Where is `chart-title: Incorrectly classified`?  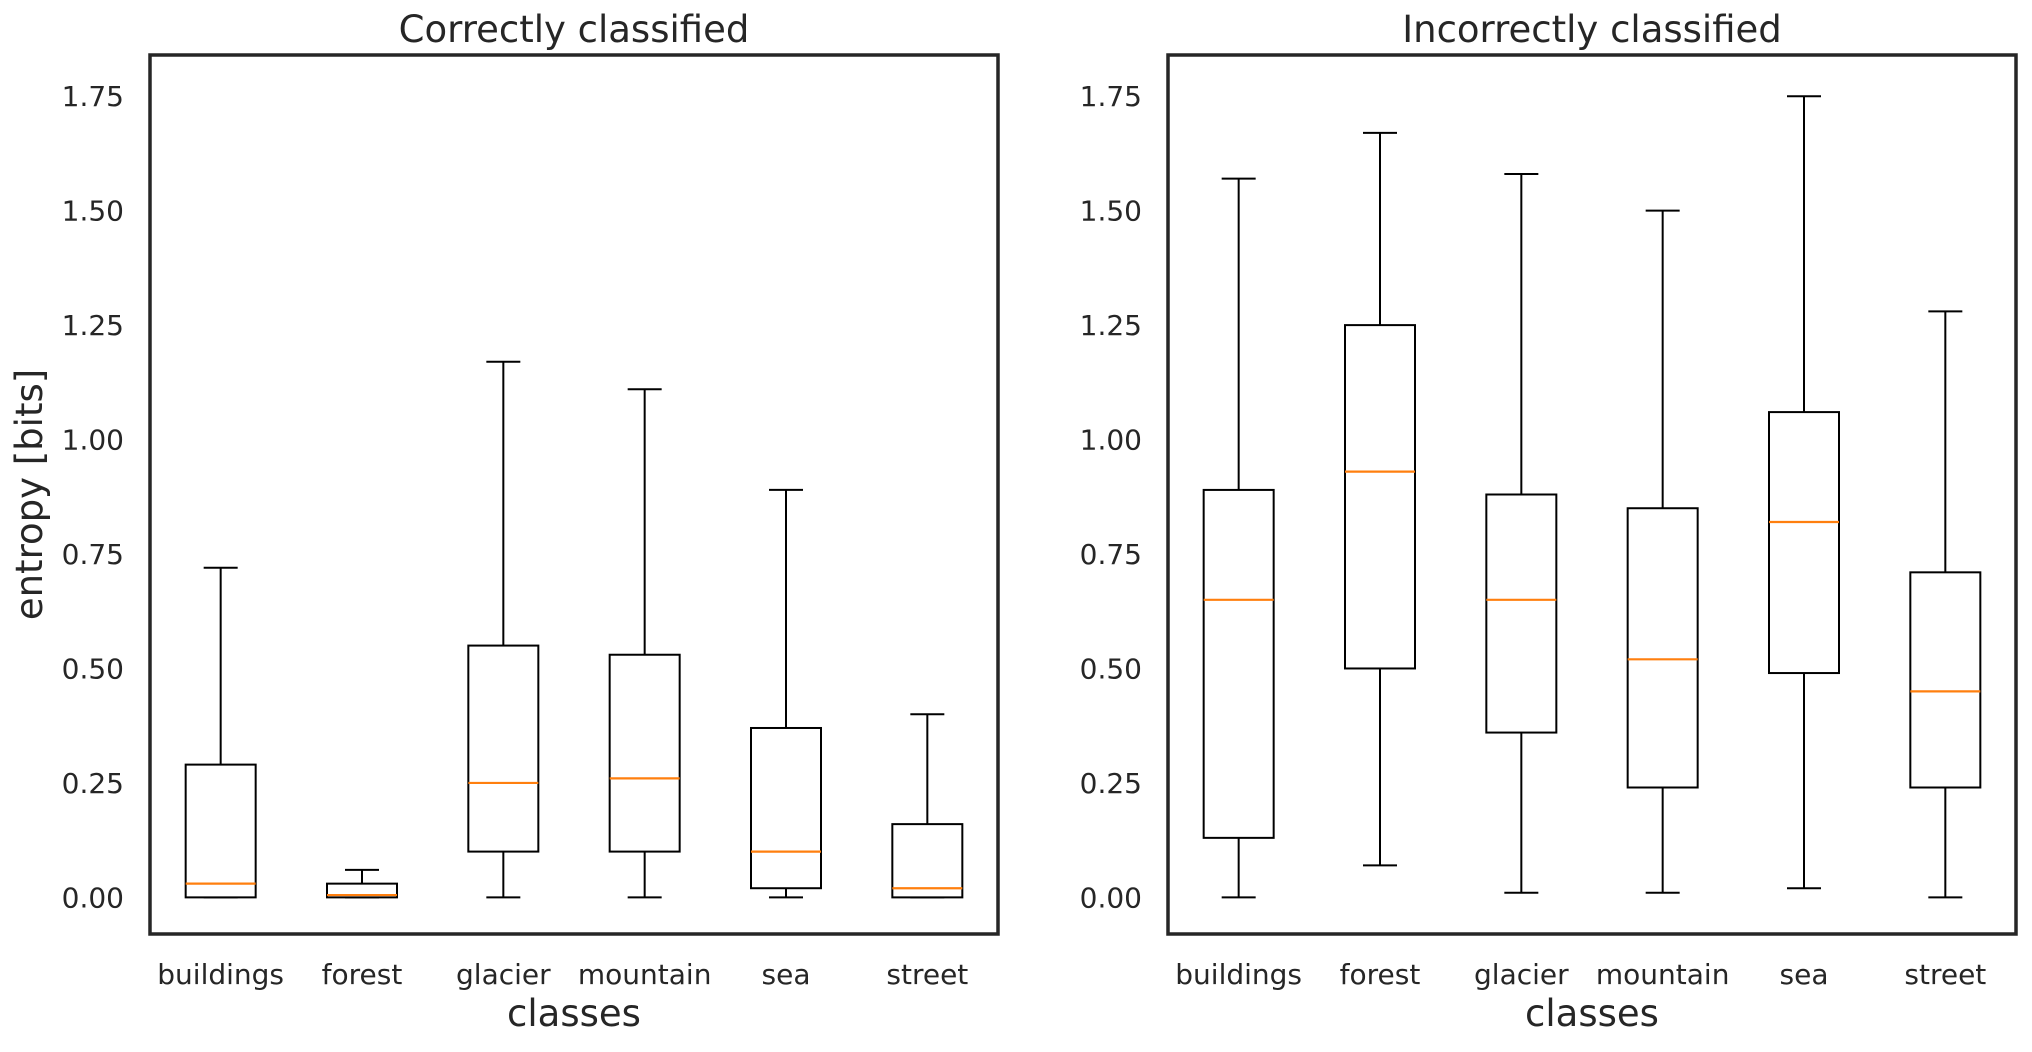 chart-title: Incorrectly classified is located at coordinates (1592, 29).